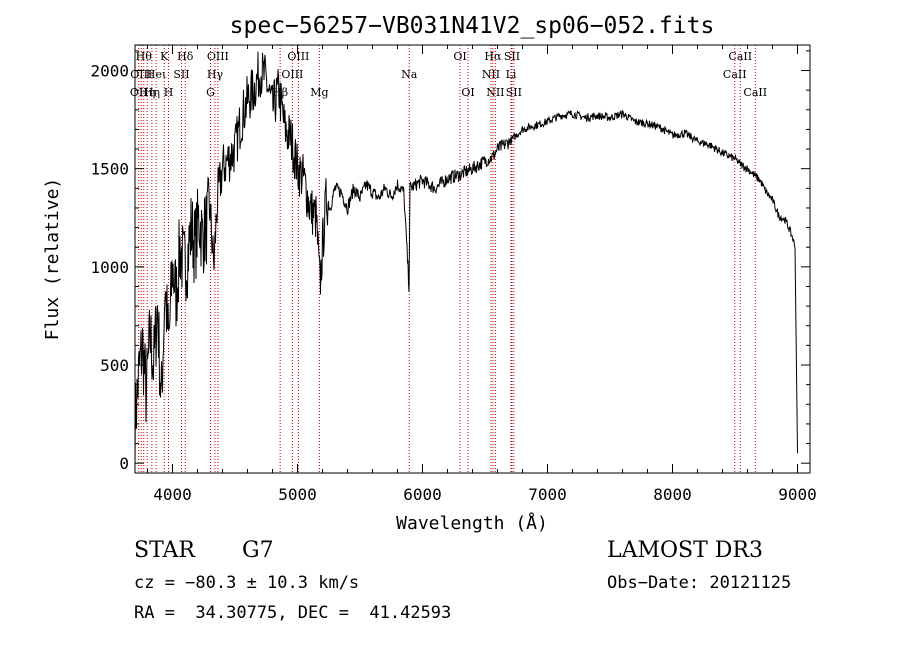 The image size is (900, 649). I want to click on line-label-15: OIII, so click(298, 56).